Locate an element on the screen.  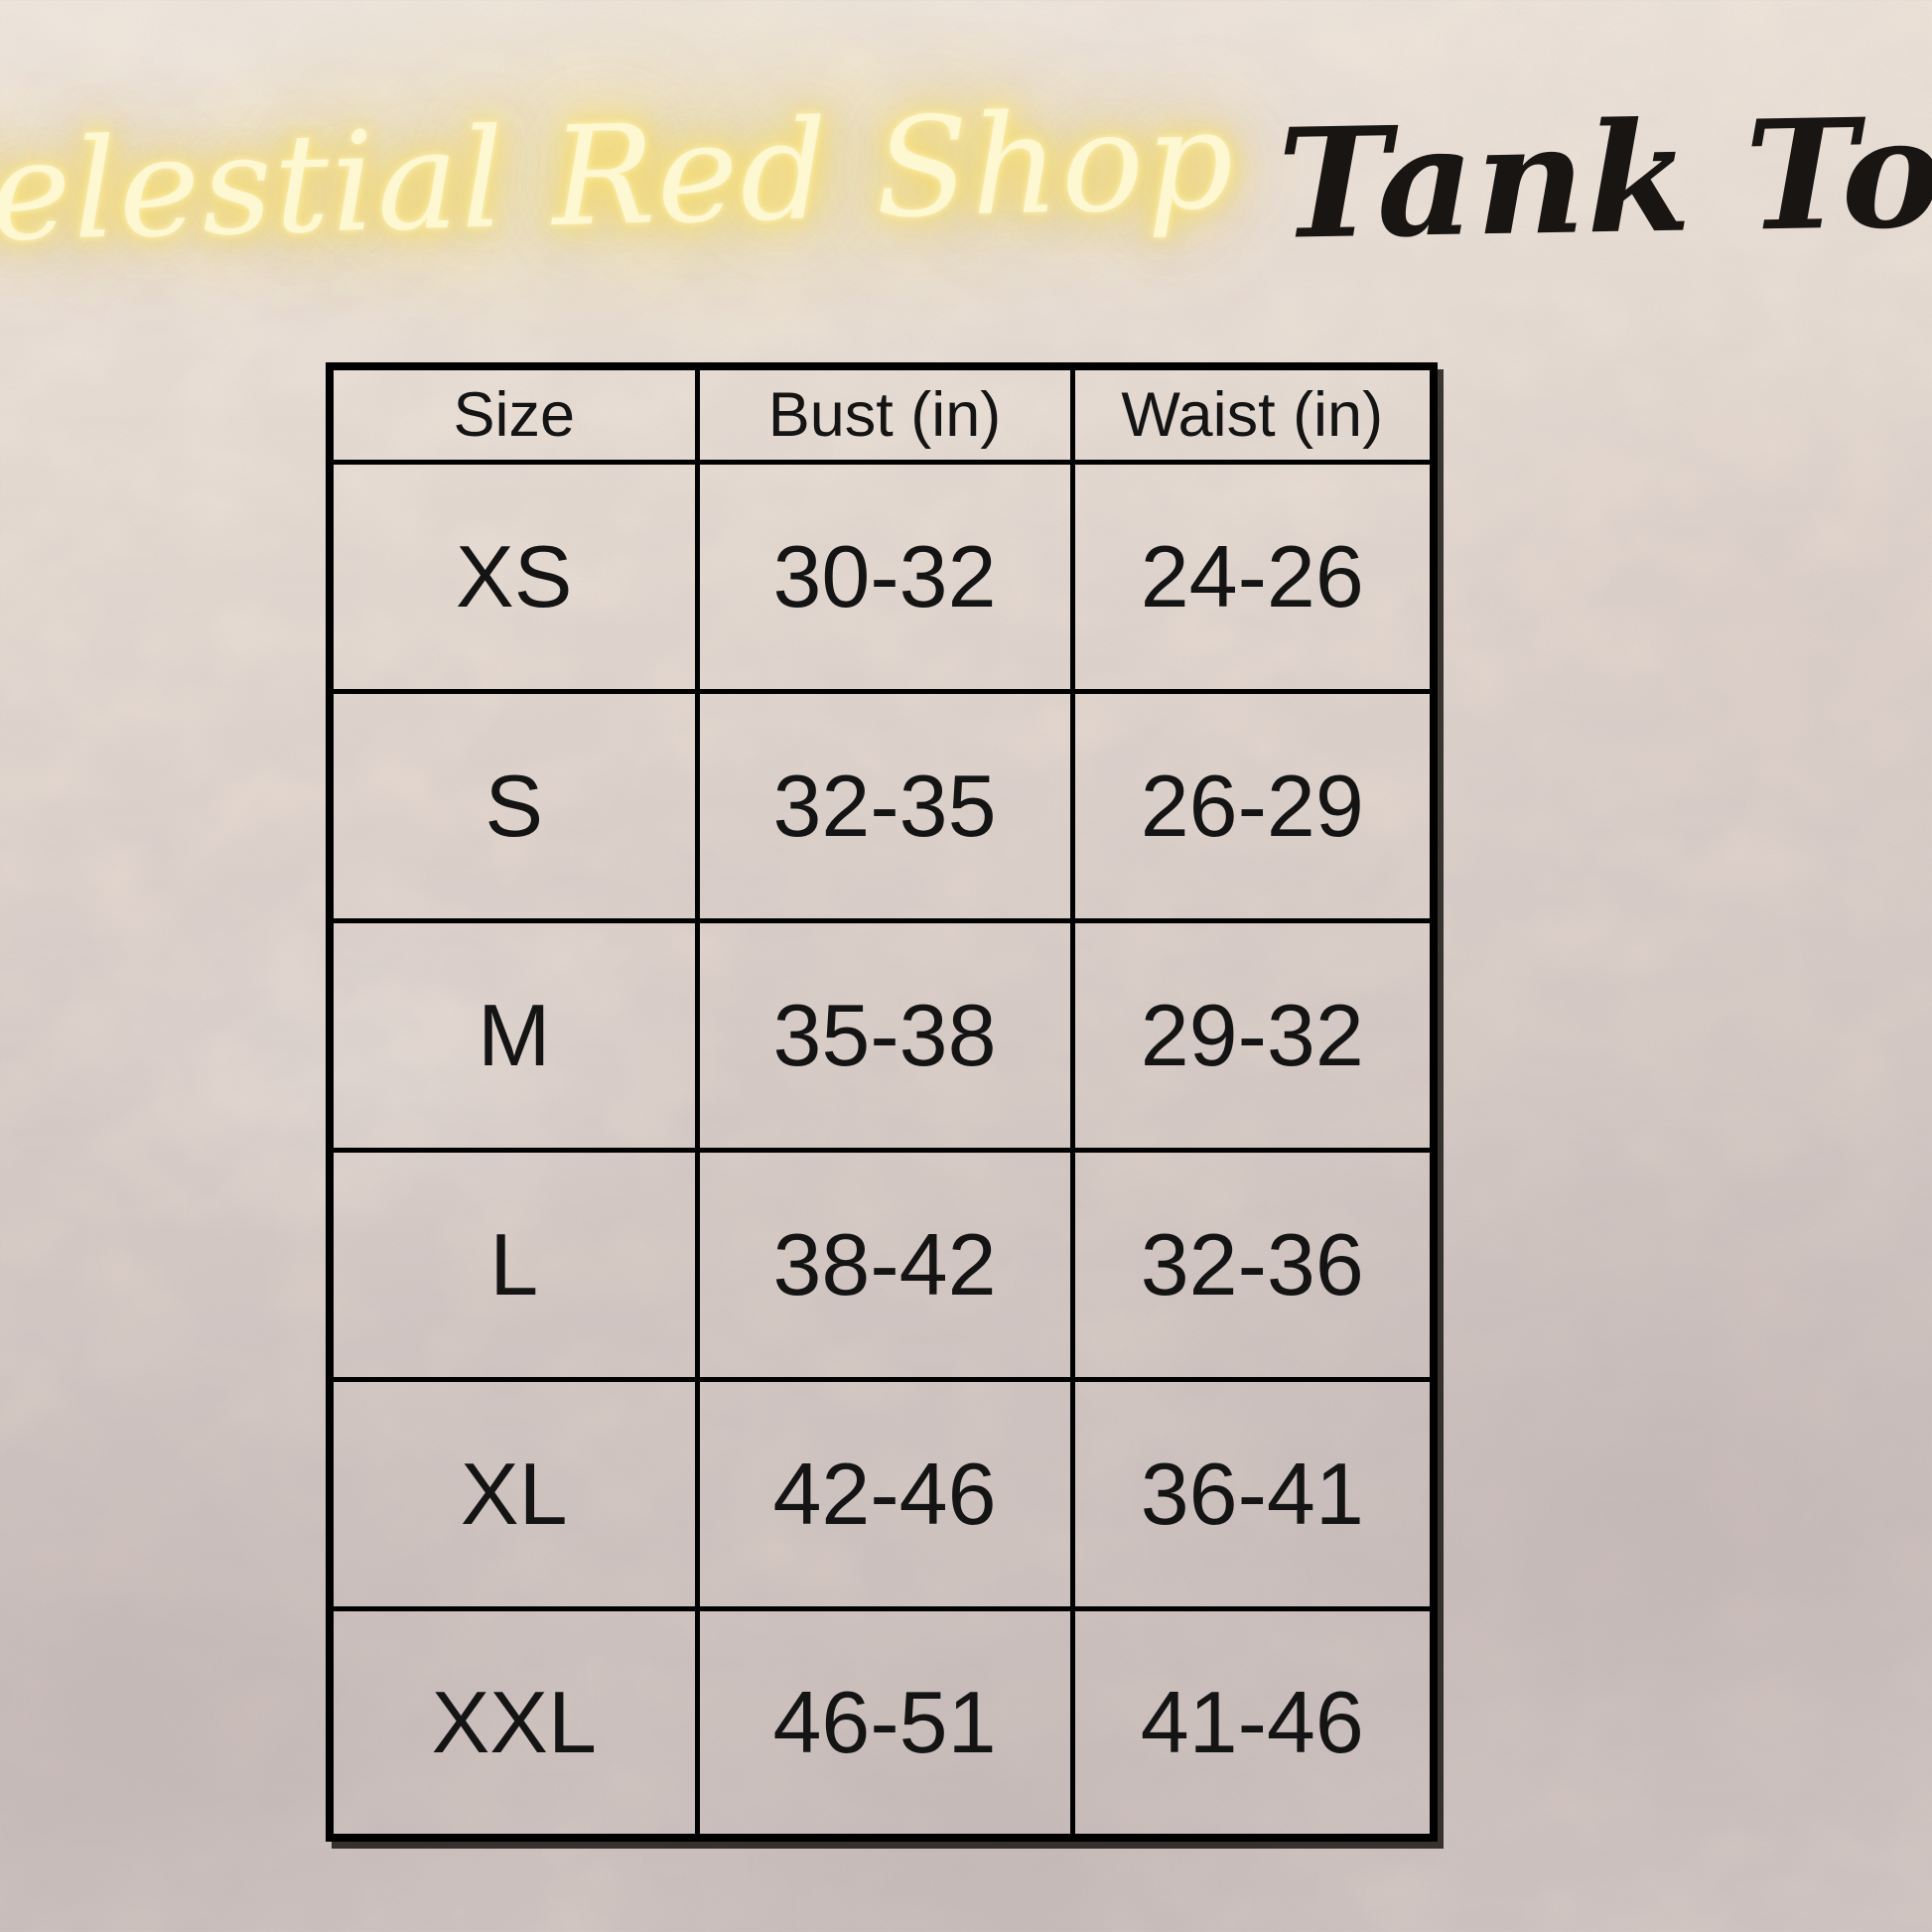
cell-m-bust: 35-38 is located at coordinates (885, 1035).